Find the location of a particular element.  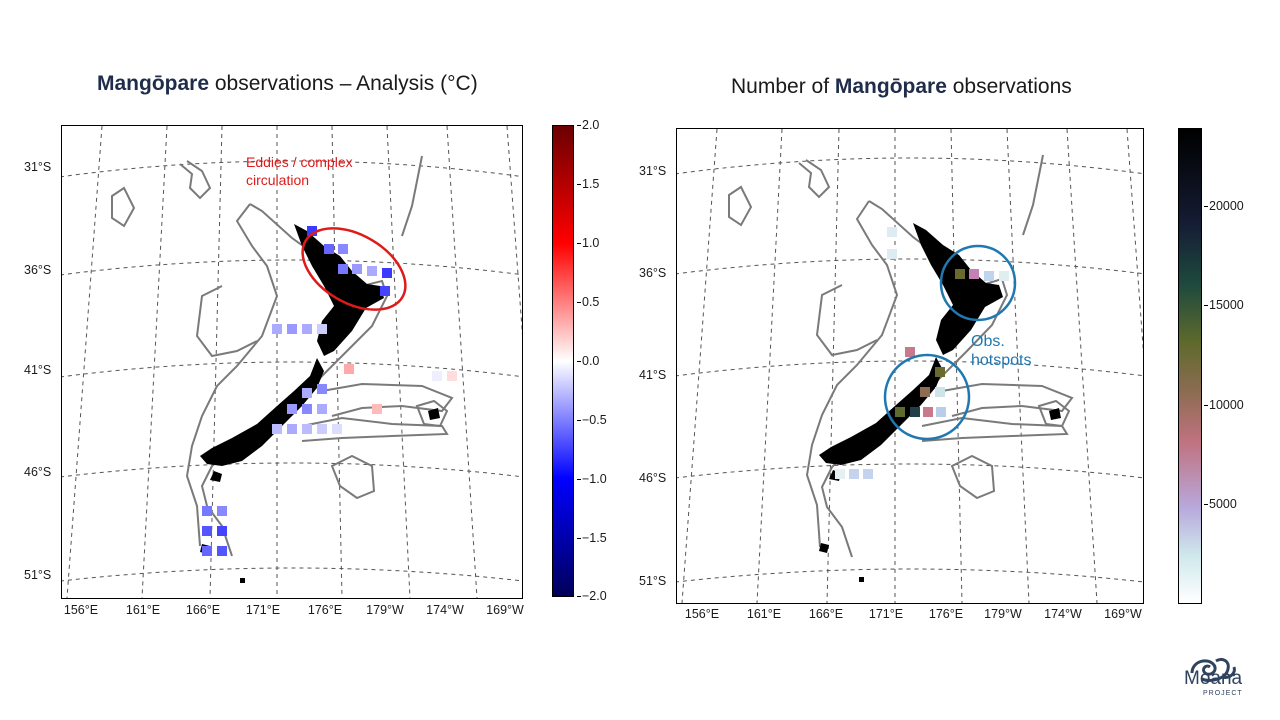

auckland-islands is located at coordinates (824, 548).